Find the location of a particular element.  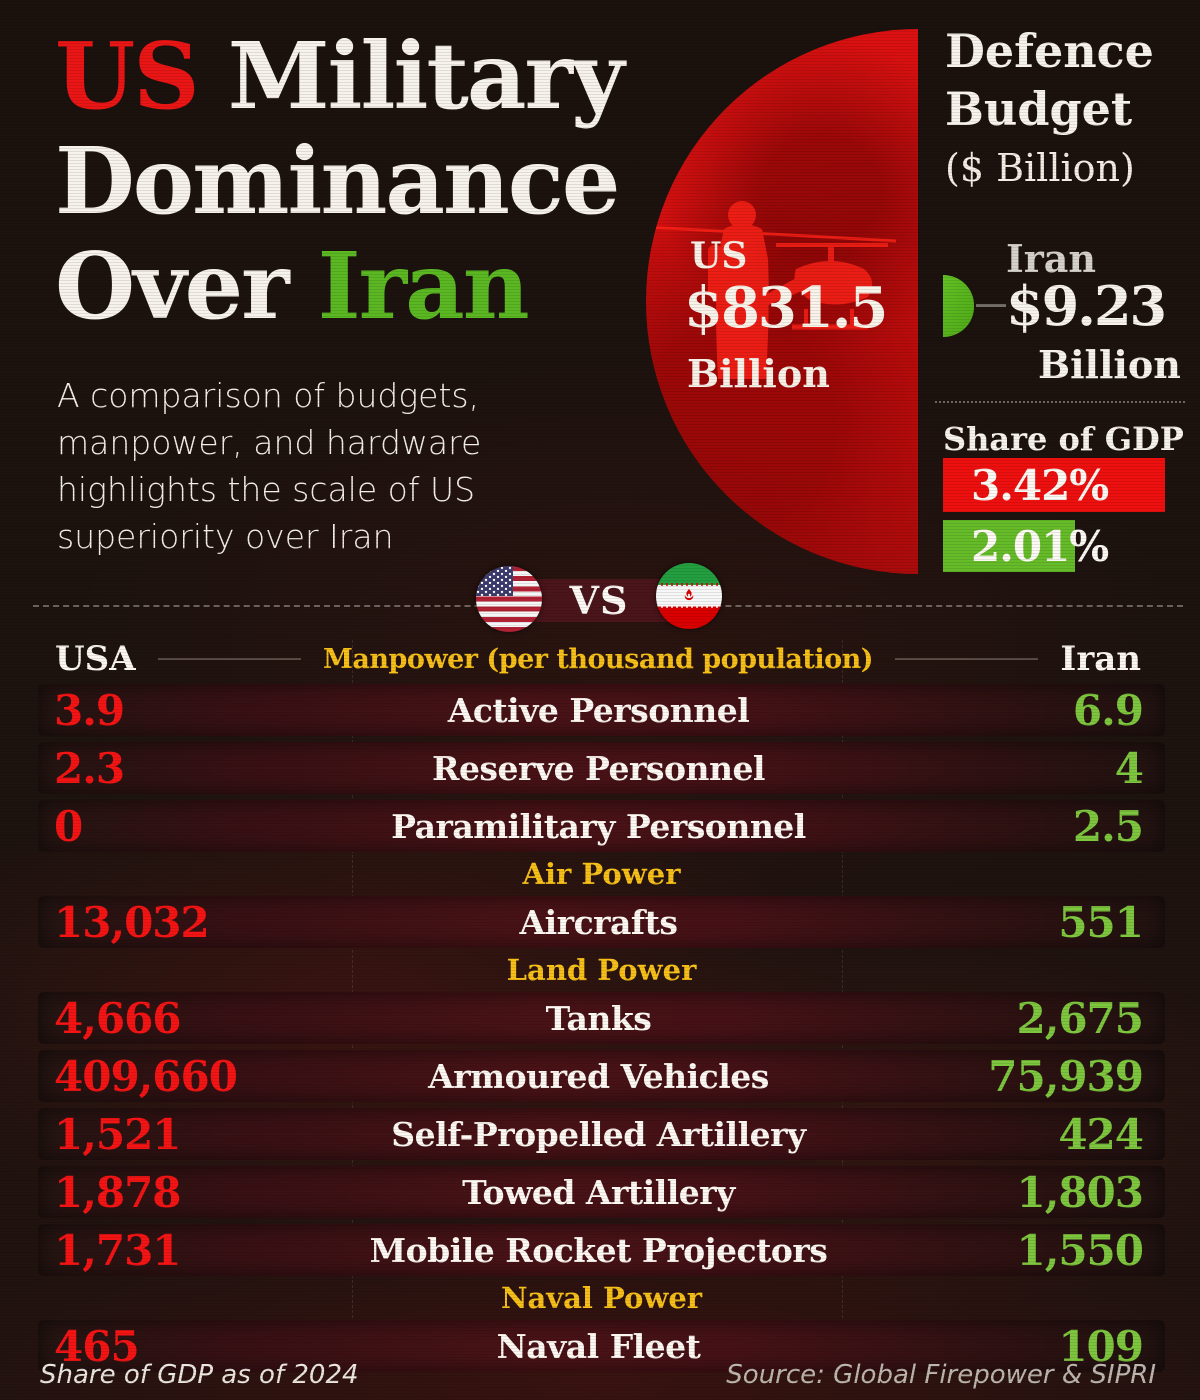

budget-heading-line: Defence is located at coordinates (1049, 51).